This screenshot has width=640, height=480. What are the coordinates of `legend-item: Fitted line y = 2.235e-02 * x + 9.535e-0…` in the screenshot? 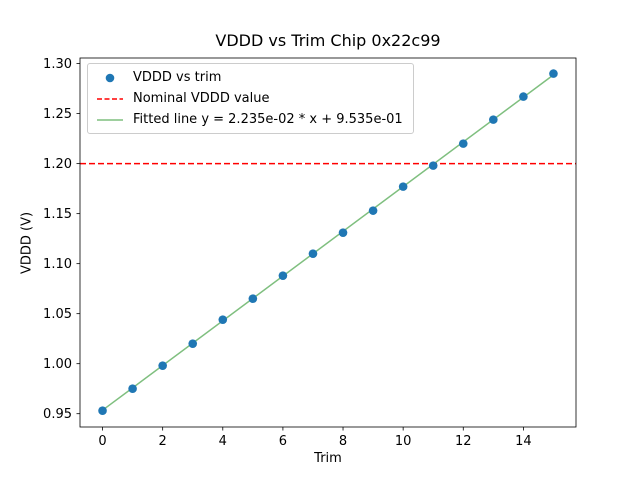 It's located at (249, 119).